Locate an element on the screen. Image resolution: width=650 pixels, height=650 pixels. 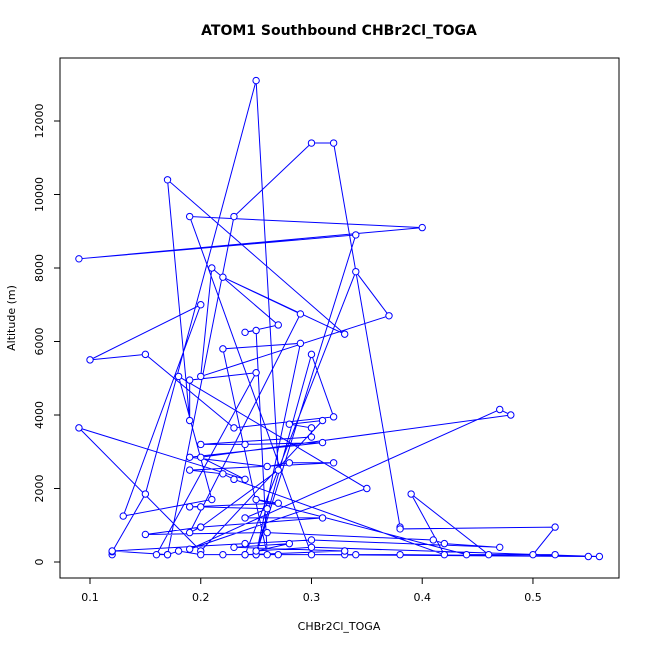
y-tick-label: 10000 is located at coordinates (39, 194).